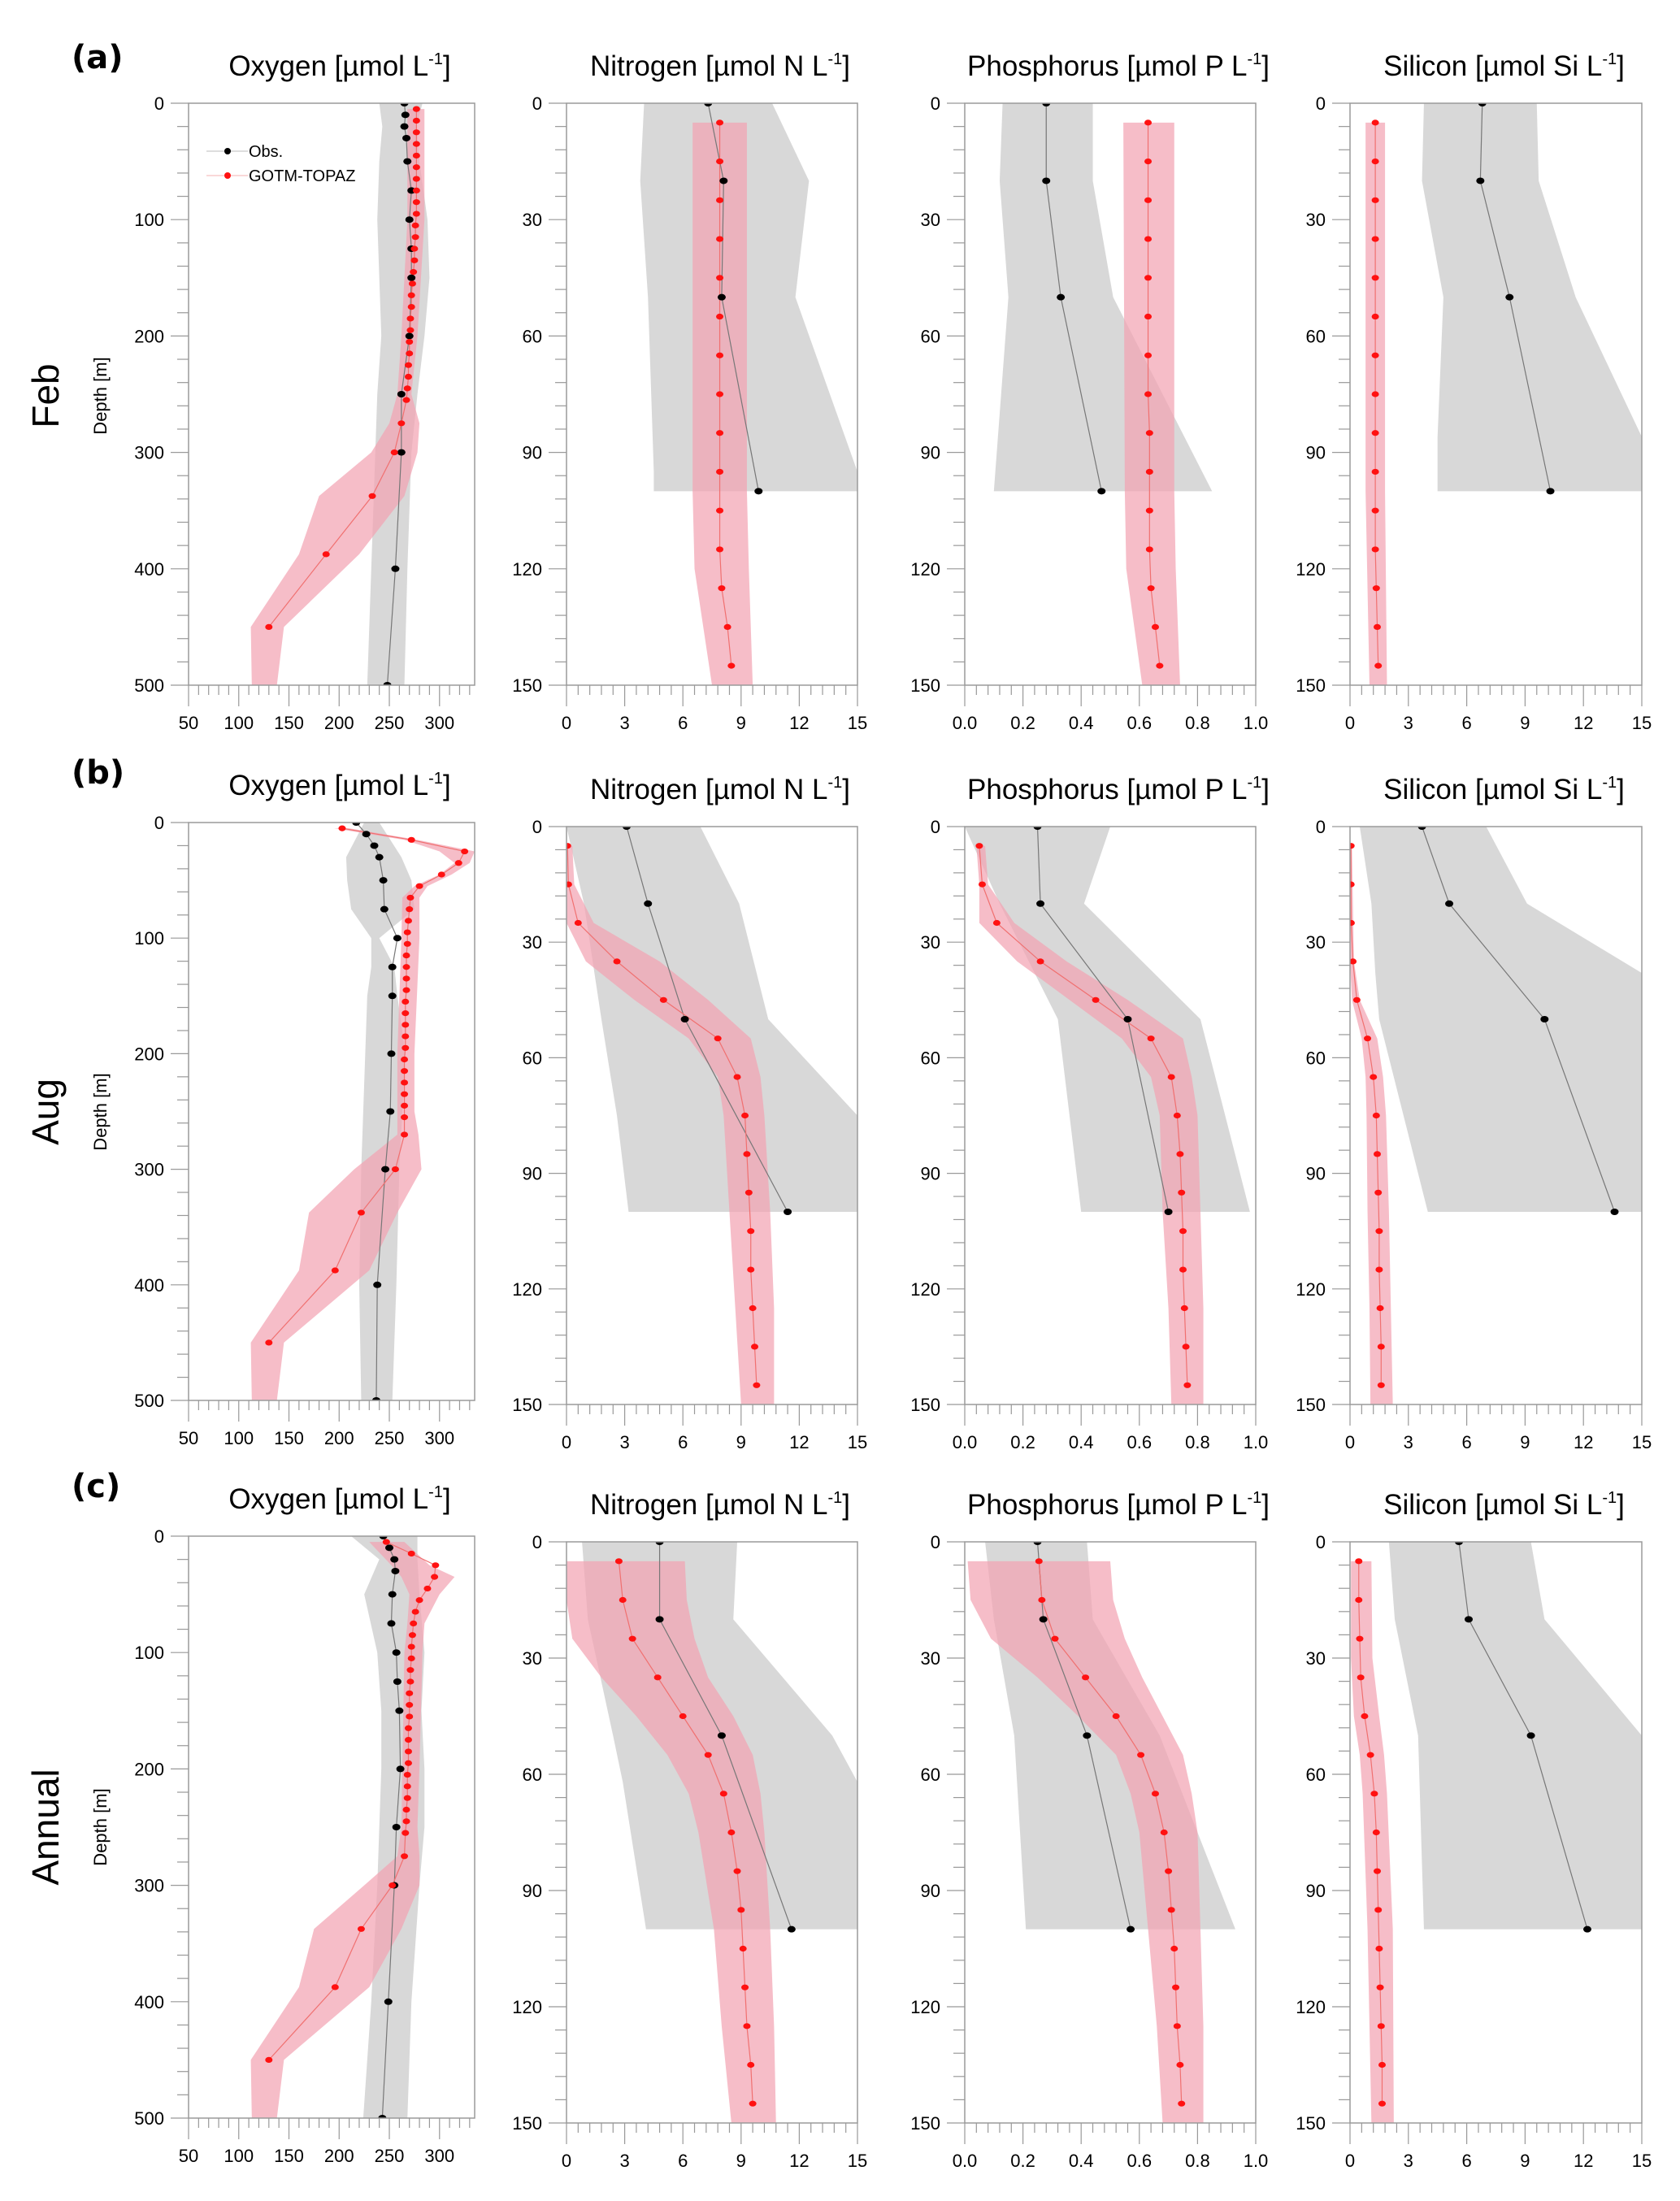  I want to click on x-tick-label: 300, so click(439, 723).